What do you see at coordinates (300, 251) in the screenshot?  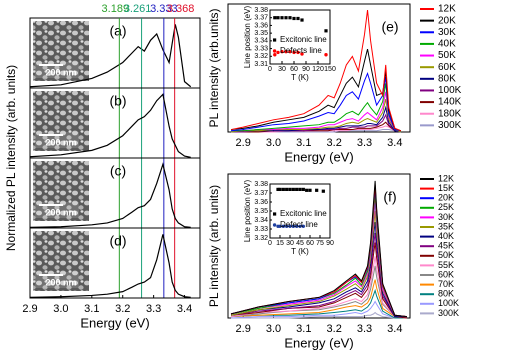 I see `x-axis-label: T (K)` at bounding box center [300, 251].